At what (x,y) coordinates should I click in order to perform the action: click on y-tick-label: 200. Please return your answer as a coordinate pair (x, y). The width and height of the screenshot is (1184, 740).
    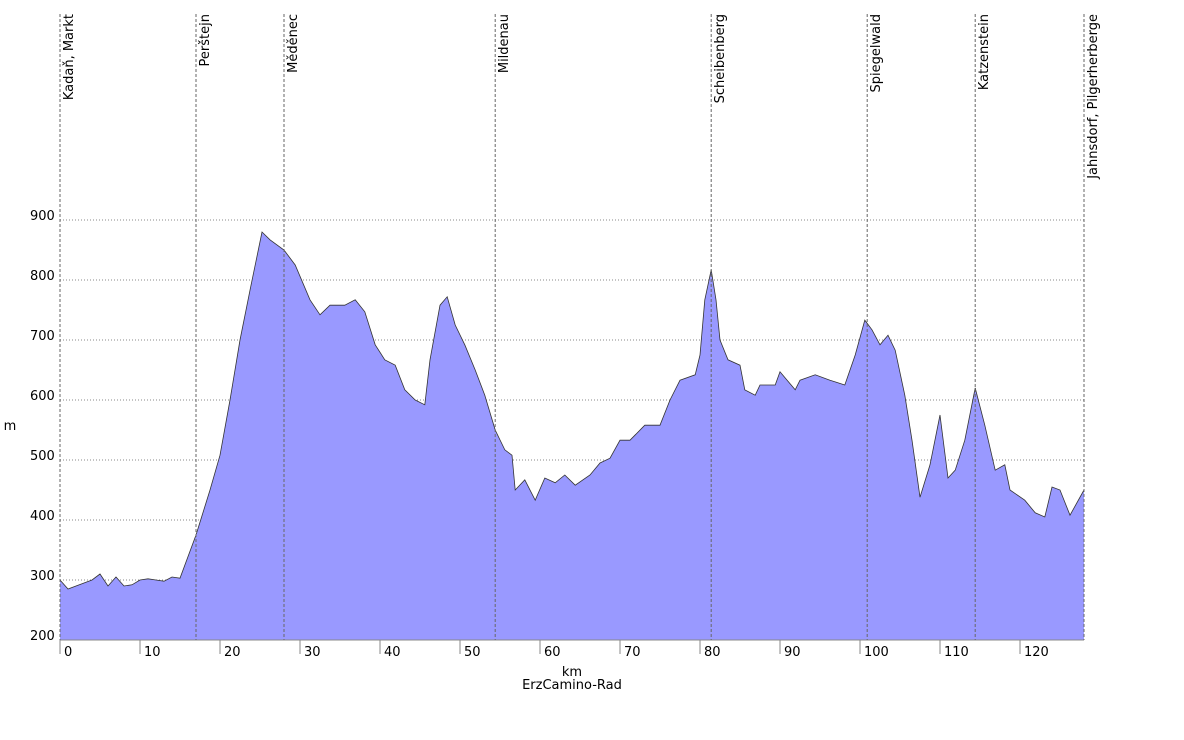
    Looking at the image, I should click on (42, 636).